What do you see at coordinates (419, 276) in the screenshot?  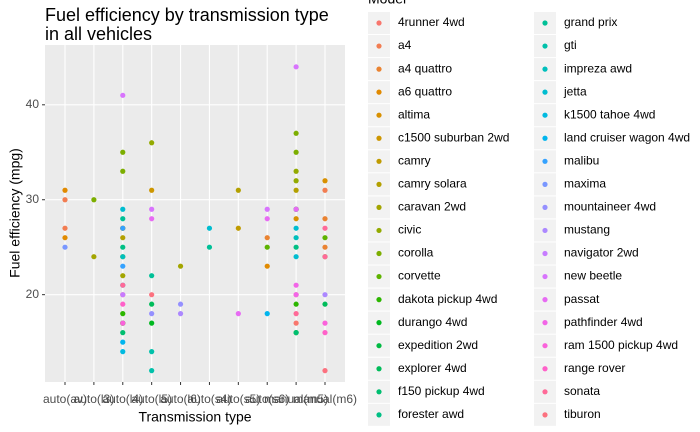 I see `legend-label: corvette` at bounding box center [419, 276].